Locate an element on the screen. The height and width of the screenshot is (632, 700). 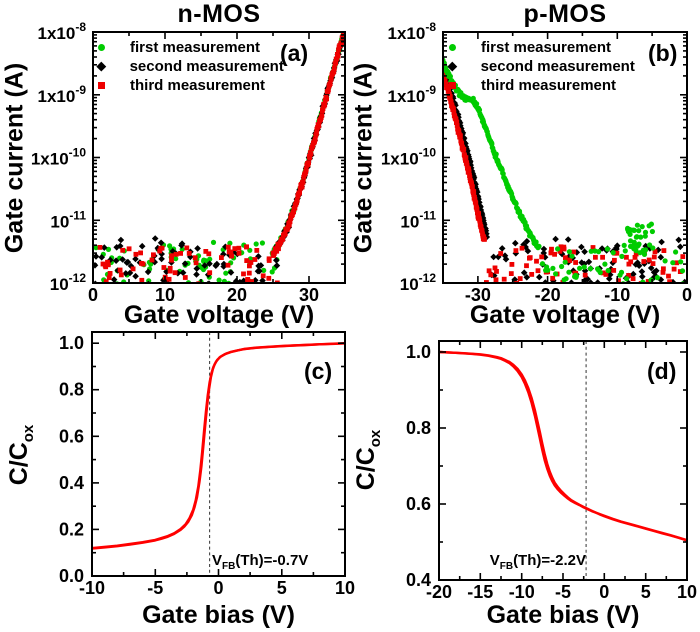
annotation-post: (Th)=-0.7V is located at coordinates (272, 560).